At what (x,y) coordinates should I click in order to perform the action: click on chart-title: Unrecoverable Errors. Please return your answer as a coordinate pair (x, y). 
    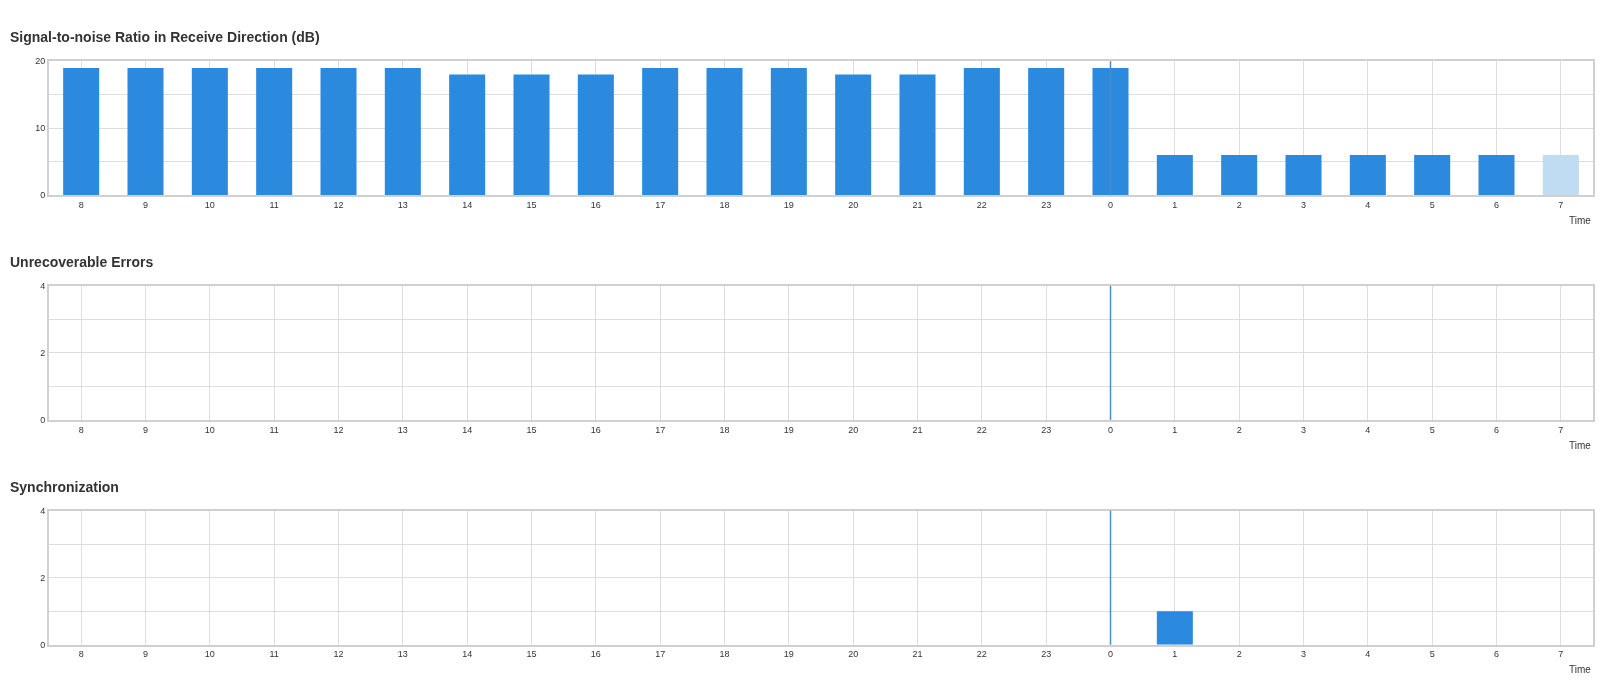
    Looking at the image, I should click on (82, 262).